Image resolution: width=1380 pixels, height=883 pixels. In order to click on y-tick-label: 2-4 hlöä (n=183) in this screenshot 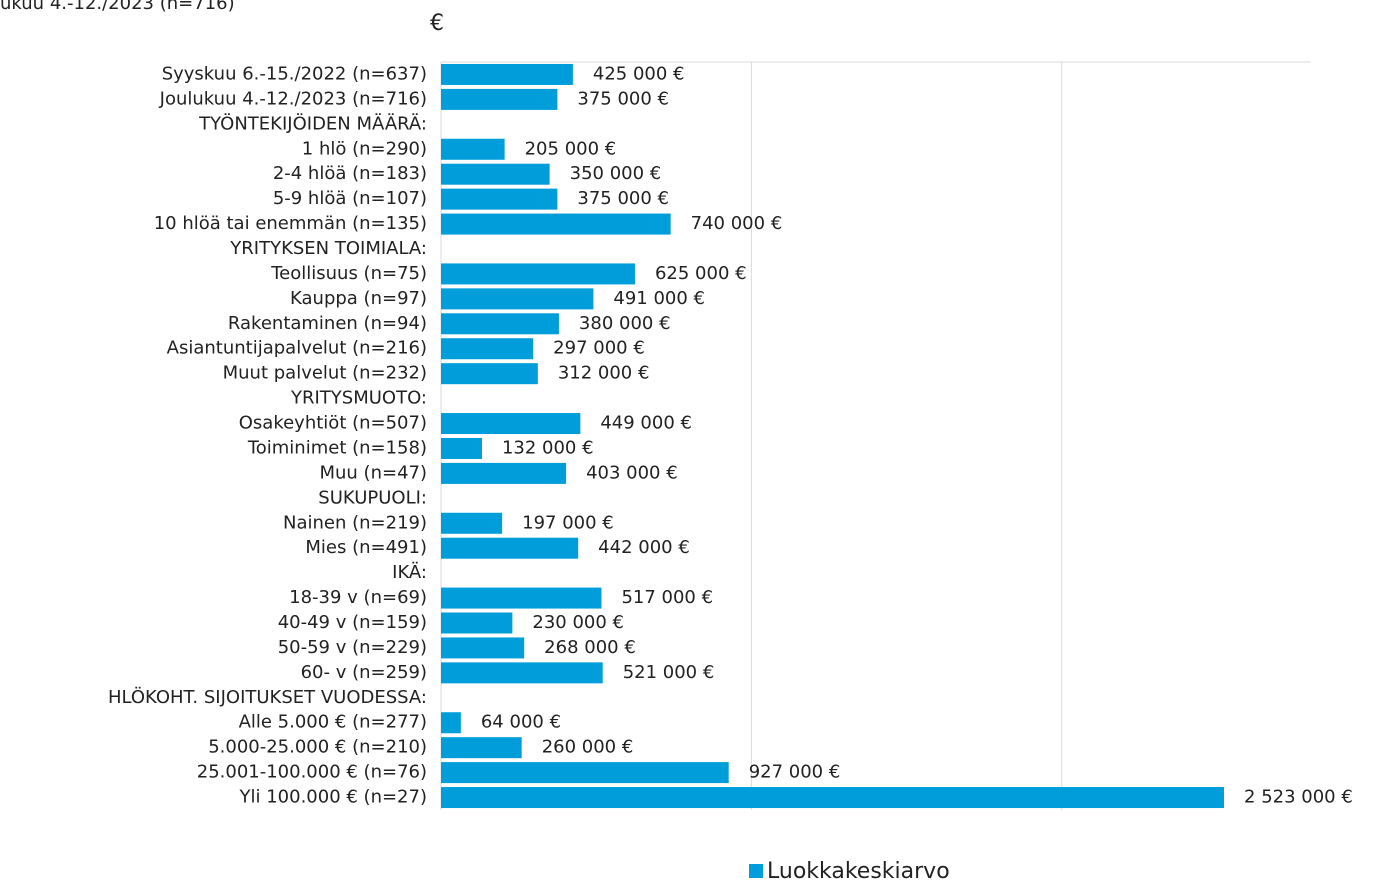, I will do `click(350, 173)`.